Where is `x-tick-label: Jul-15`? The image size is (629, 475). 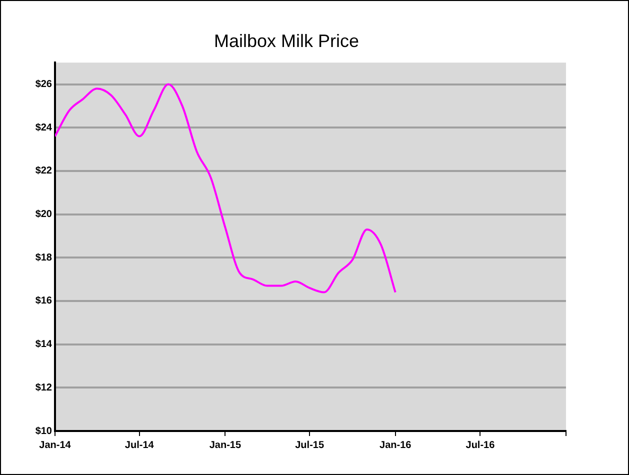
x-tick-label: Jul-15 is located at coordinates (309, 445).